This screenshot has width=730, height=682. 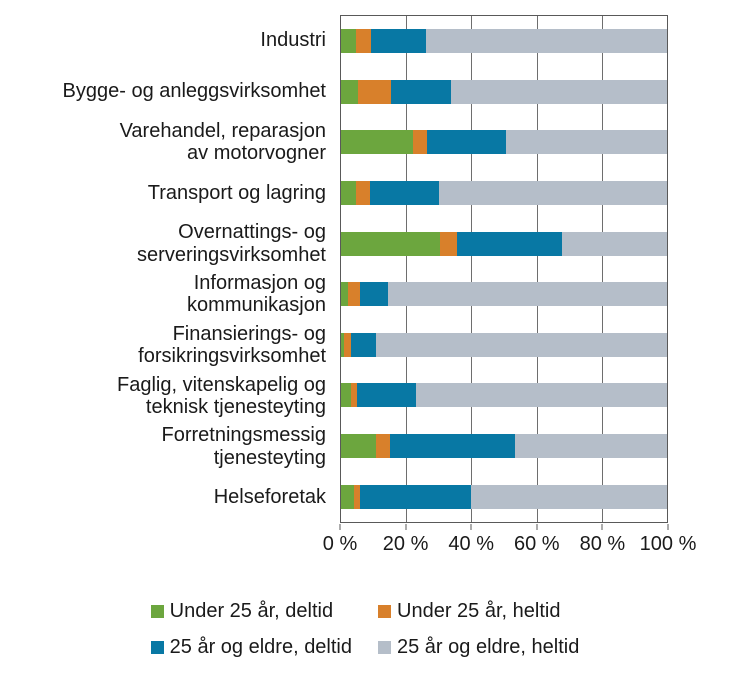 I want to click on legend-item: 25 år og eldre, heltid, so click(x=478, y=647).